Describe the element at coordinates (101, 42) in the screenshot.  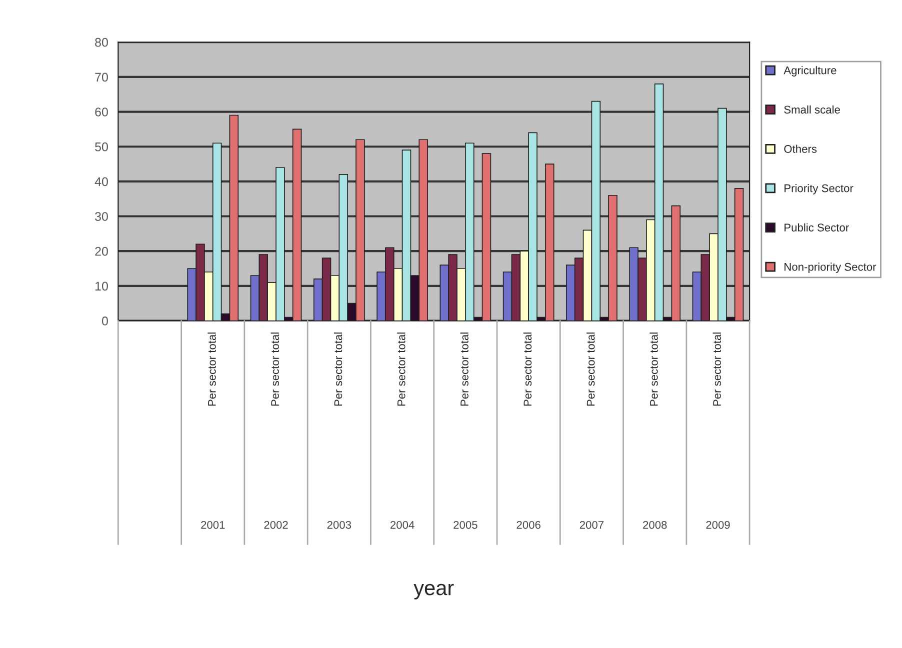
I see `y-tick-label: 80` at that location.